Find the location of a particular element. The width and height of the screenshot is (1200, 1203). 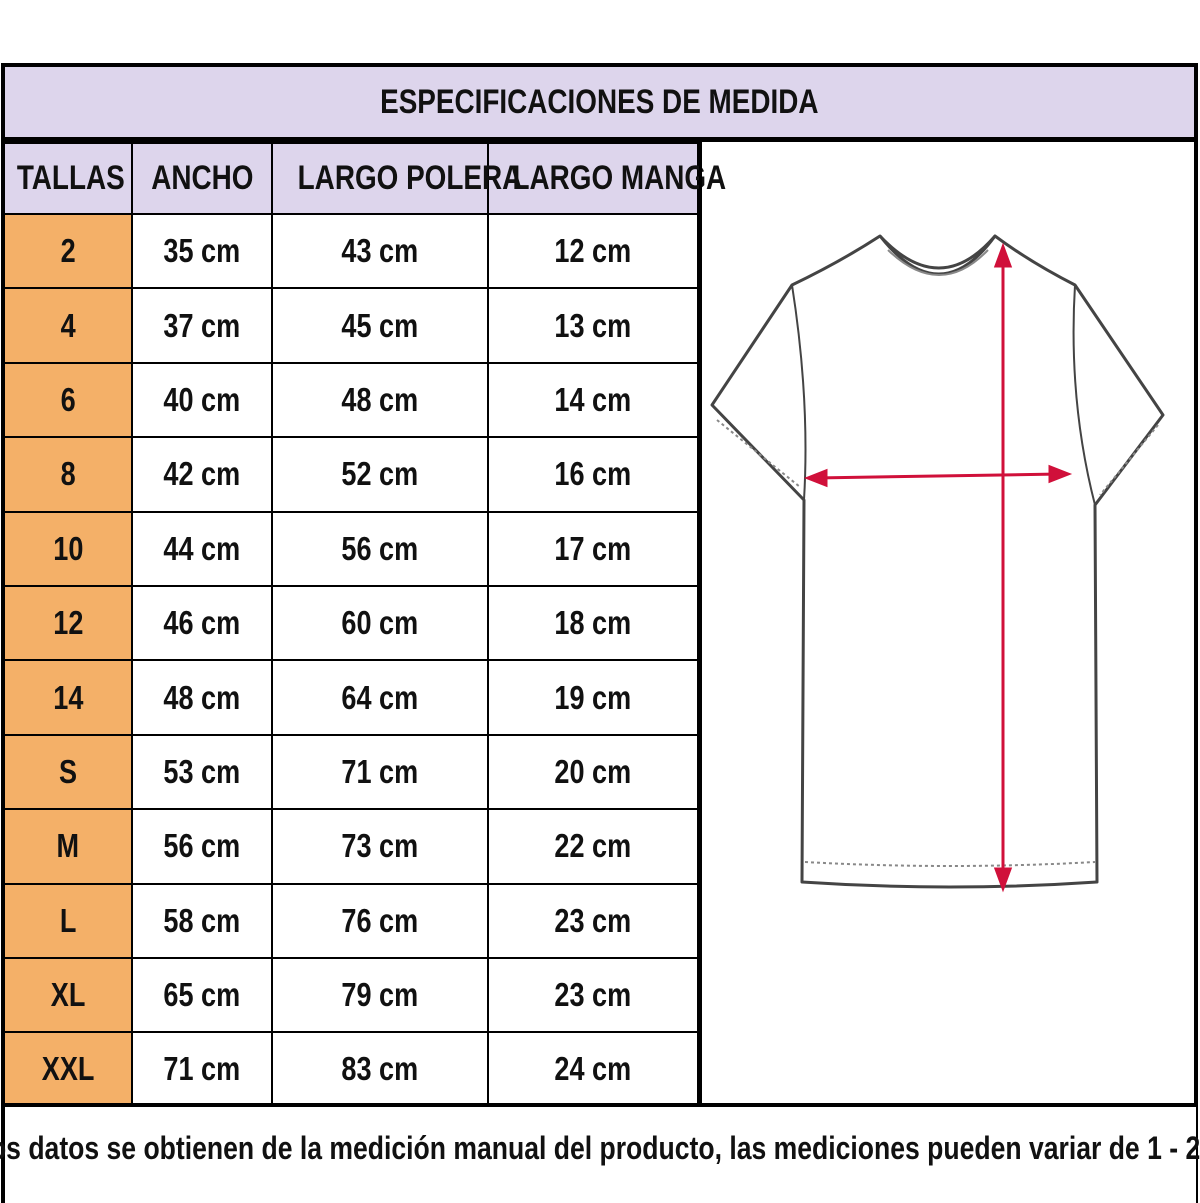

size-cell: 14 is located at coordinates (69, 697).